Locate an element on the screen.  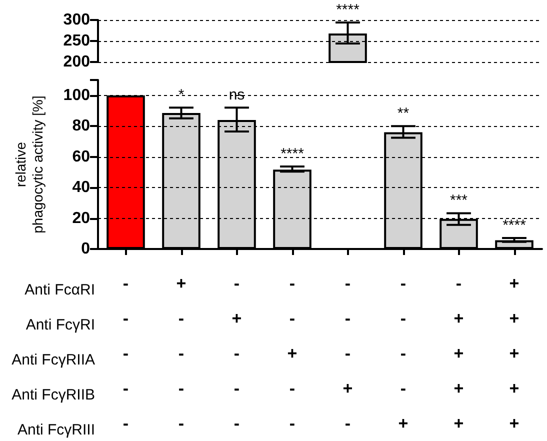
text: Anti FcγRI is located at coordinates (61, 325).